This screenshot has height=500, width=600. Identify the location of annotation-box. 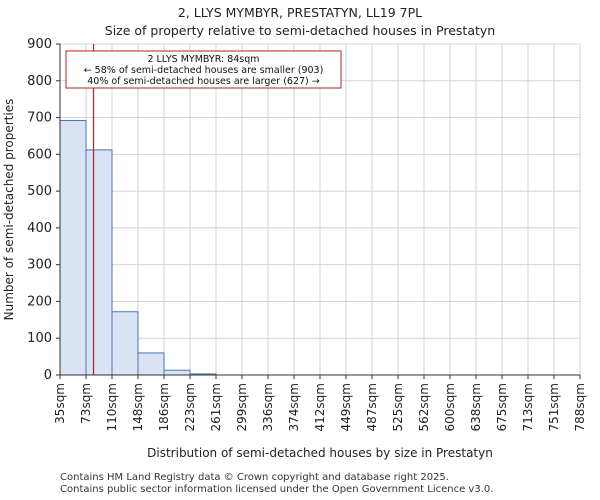
(203, 69).